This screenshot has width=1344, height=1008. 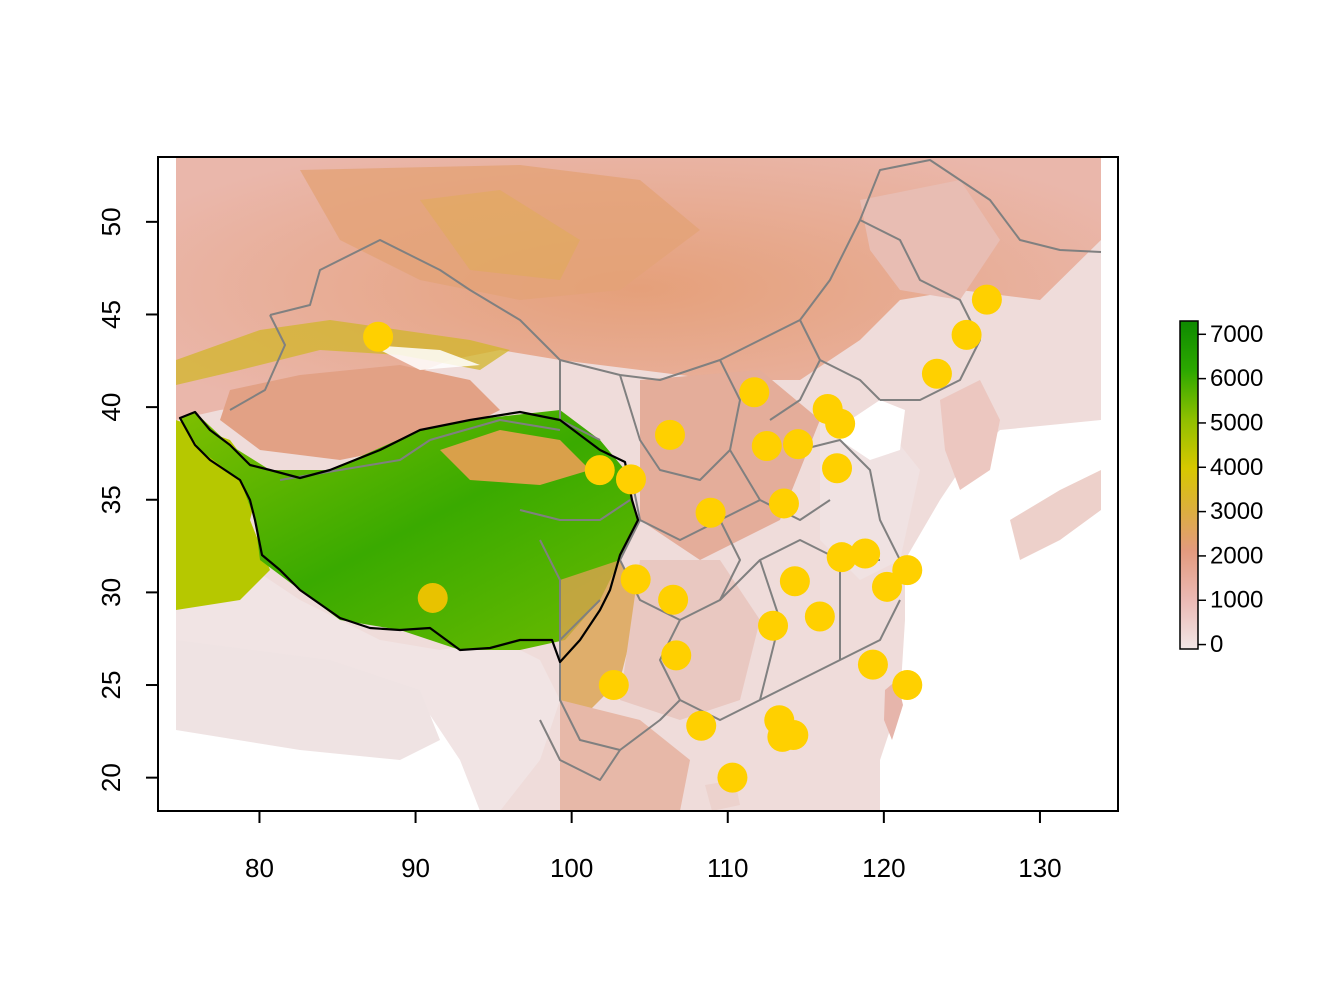 What do you see at coordinates (1189, 485) in the screenshot?
I see `legend-color-bar` at bounding box center [1189, 485].